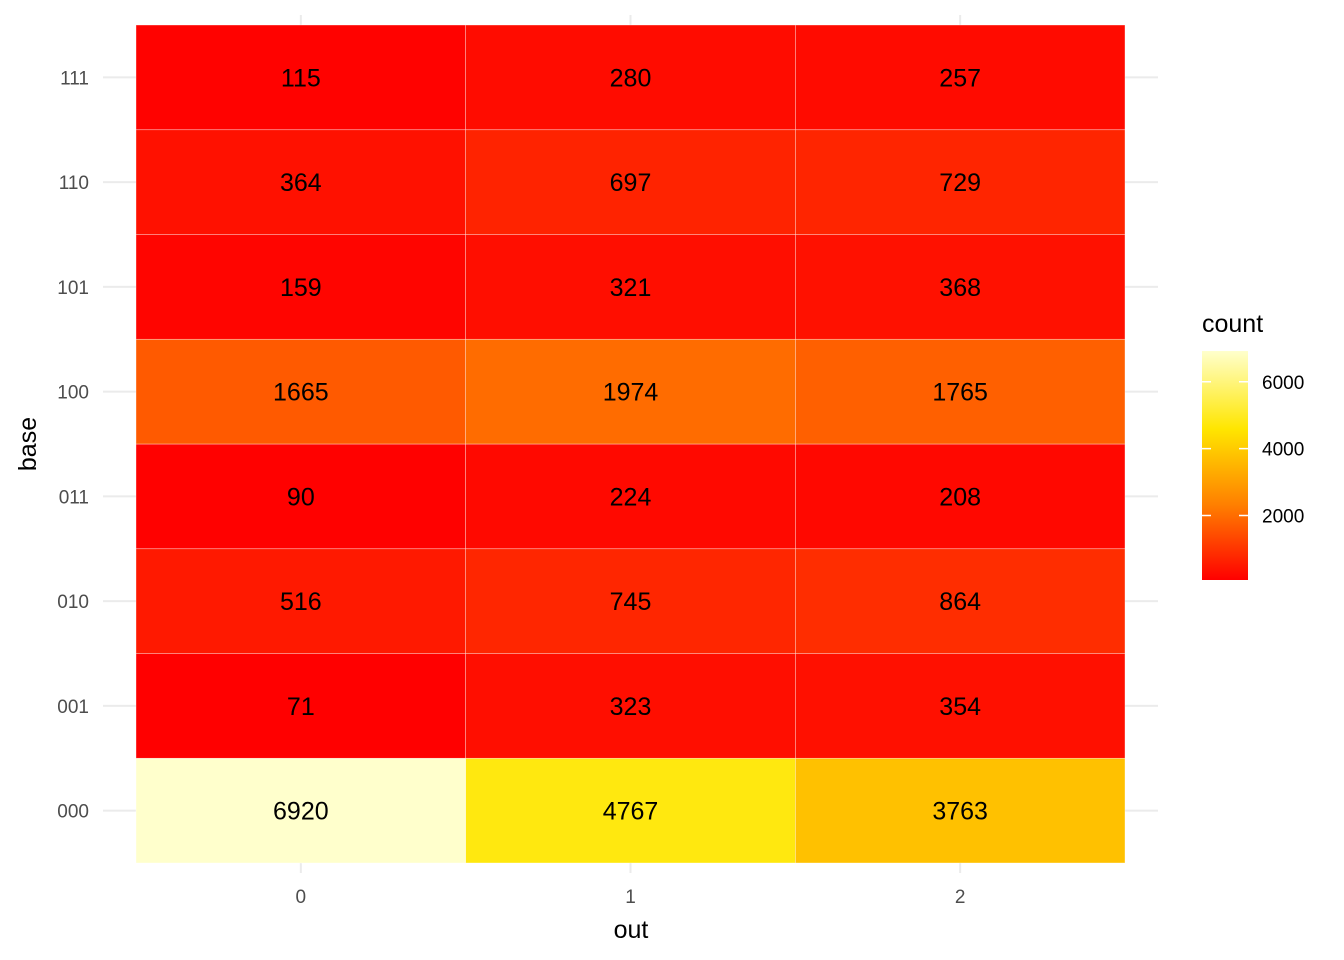 Image resolution: width=1344 pixels, height=960 pixels. I want to click on x-axis-ticks: 0 1 2, so click(631, 897).